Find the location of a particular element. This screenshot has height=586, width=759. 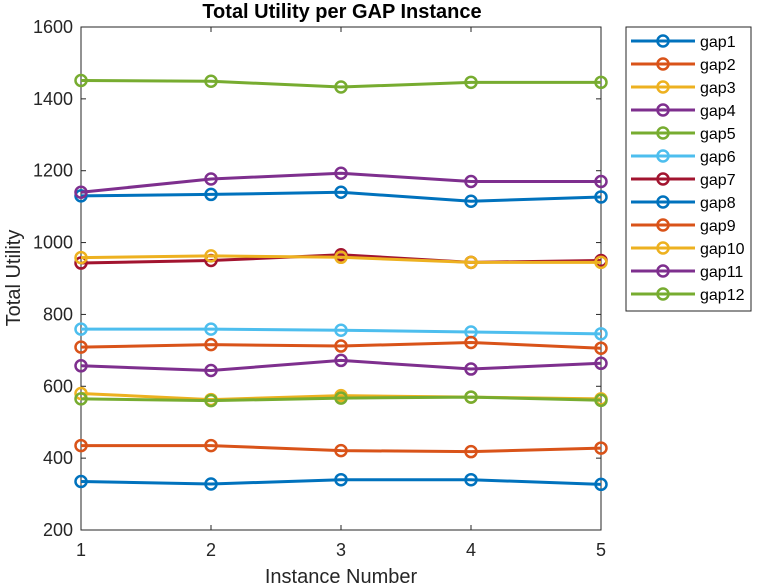

x-tick-label: 1 is located at coordinates (81, 550).